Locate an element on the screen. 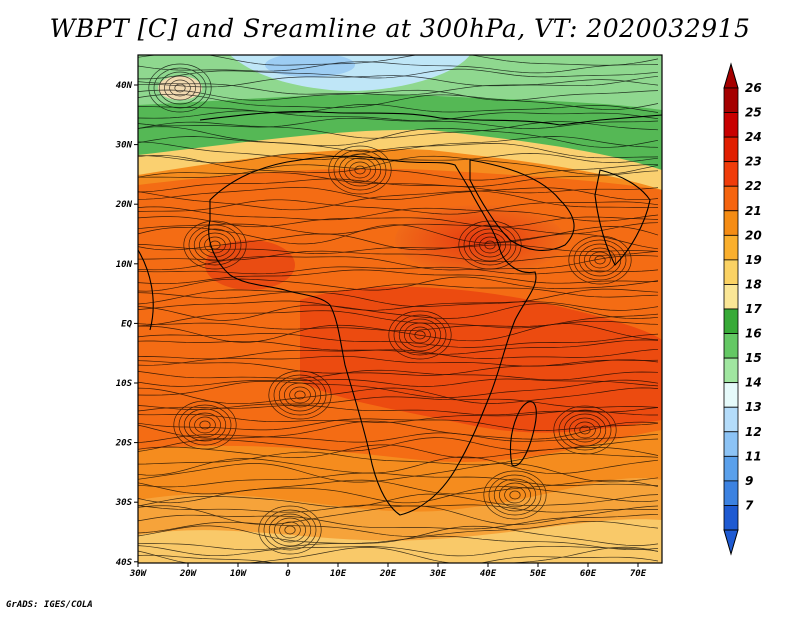 Image resolution: width=800 pixels, height=618 pixels. wbpt-warm-core-north is located at coordinates (480, 240).